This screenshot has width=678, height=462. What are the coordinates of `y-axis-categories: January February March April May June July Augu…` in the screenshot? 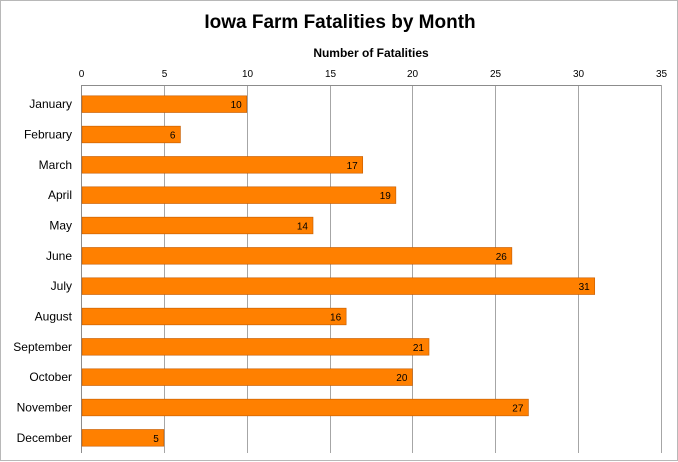 It's located at (42, 271).